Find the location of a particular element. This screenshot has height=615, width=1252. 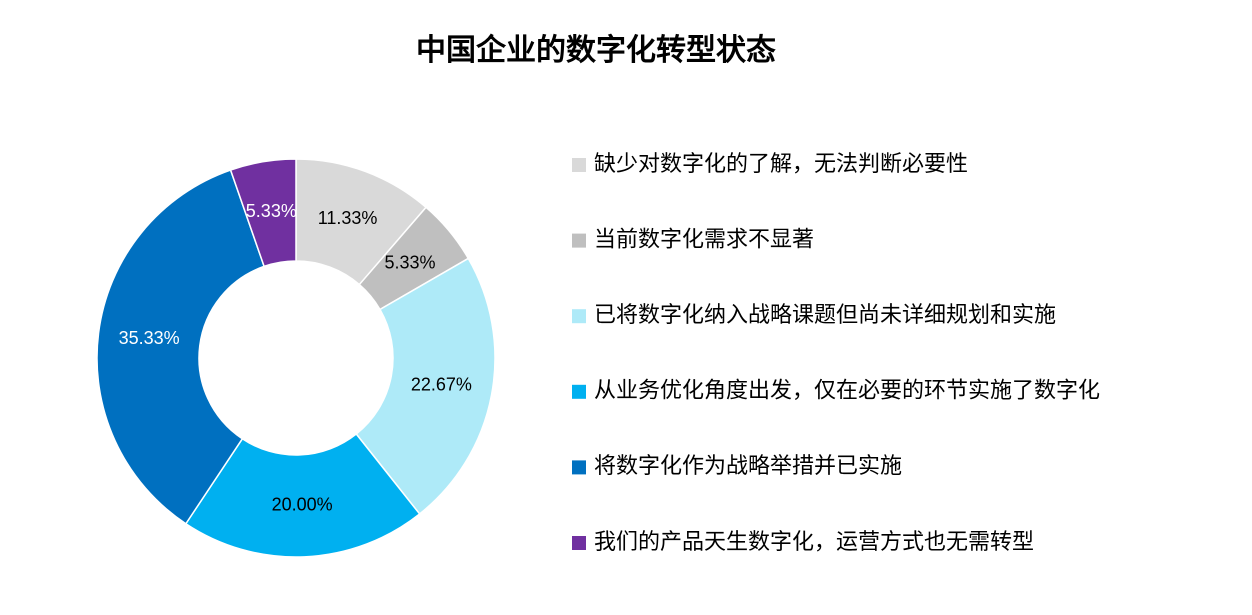

value-label: 22.67% is located at coordinates (441, 384).